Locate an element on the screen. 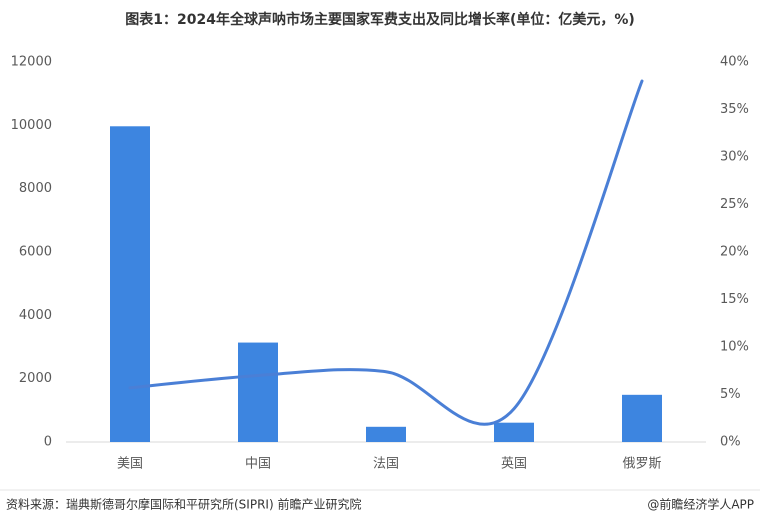  credit: @前瞻经济学人APP is located at coordinates (700, 504).